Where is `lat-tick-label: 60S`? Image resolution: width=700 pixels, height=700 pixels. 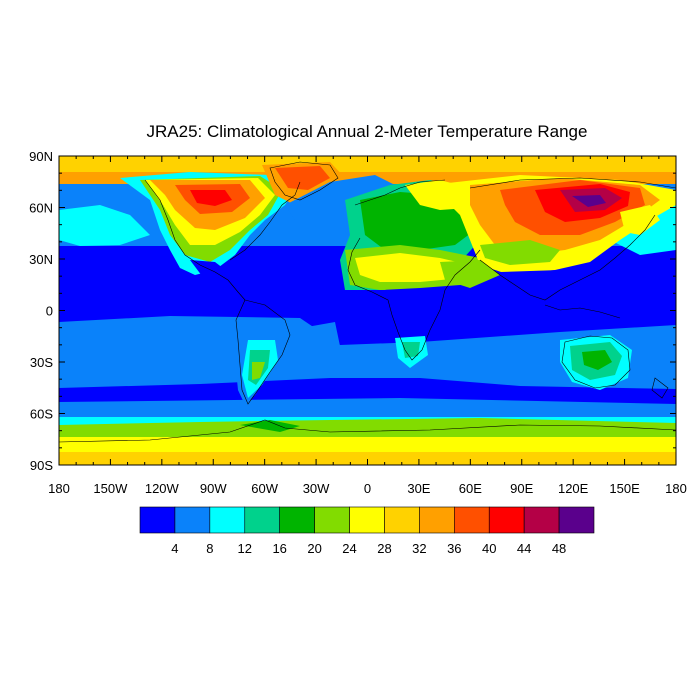 lat-tick-label: 60S is located at coordinates (41, 414).